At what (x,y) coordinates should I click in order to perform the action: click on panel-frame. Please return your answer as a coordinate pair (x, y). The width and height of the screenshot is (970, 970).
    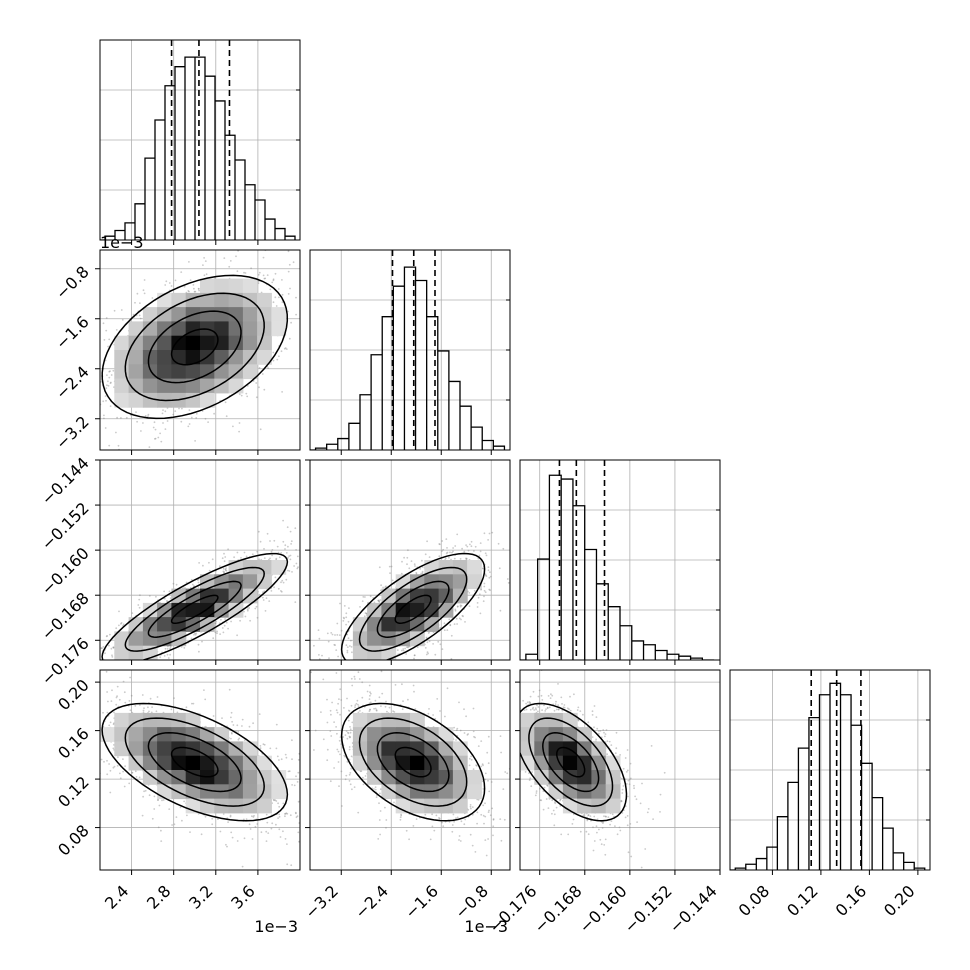
    Looking at the image, I should click on (200, 350).